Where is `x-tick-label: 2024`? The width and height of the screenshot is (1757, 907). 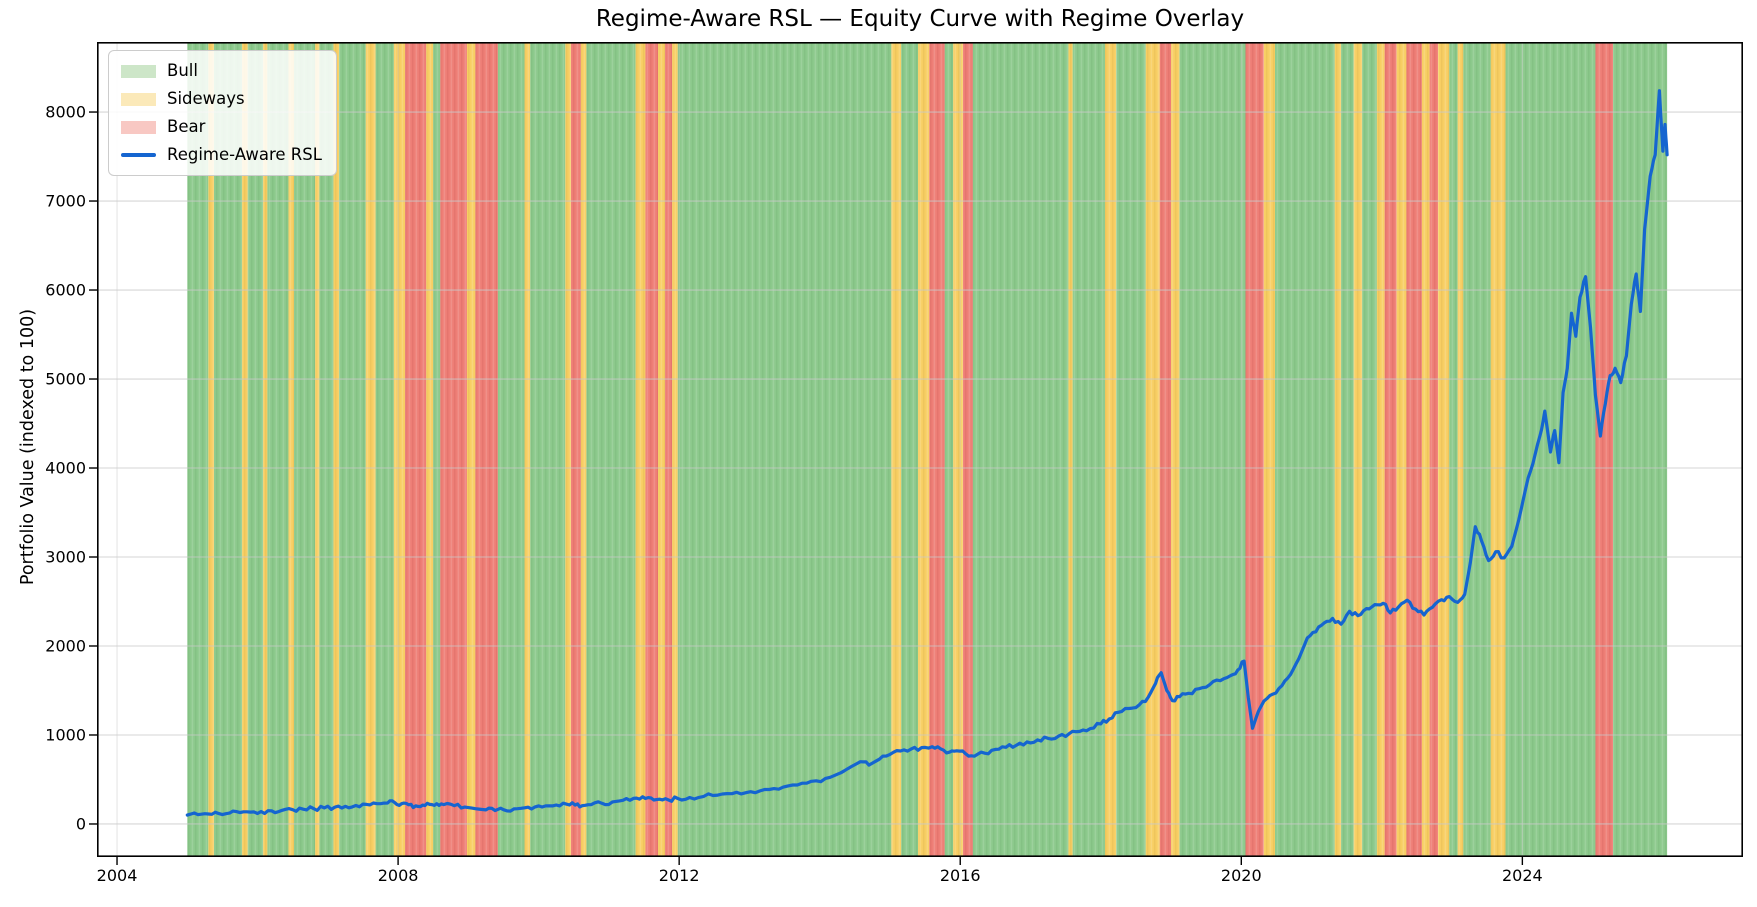 x-tick-label: 2024 is located at coordinates (1522, 875).